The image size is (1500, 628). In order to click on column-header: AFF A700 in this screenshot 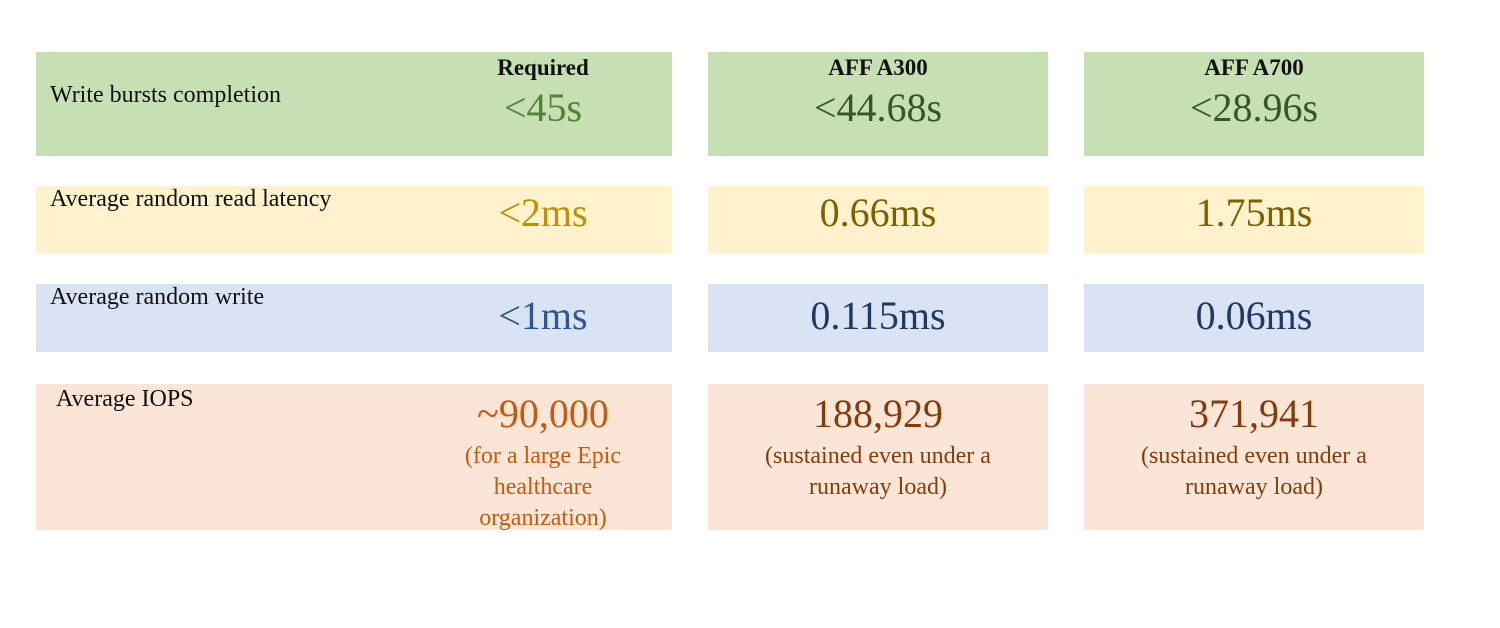, I will do `click(1254, 67)`.